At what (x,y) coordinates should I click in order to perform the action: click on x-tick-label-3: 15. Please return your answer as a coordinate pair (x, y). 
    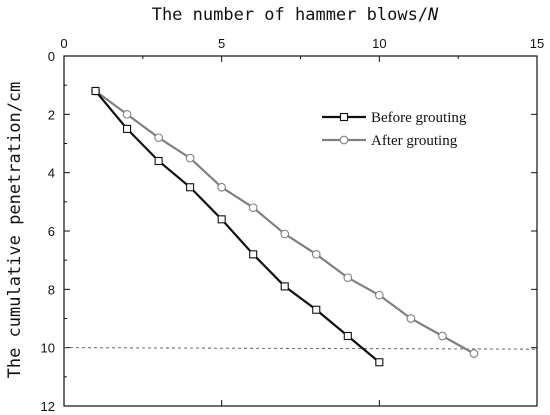
    Looking at the image, I should click on (537, 43).